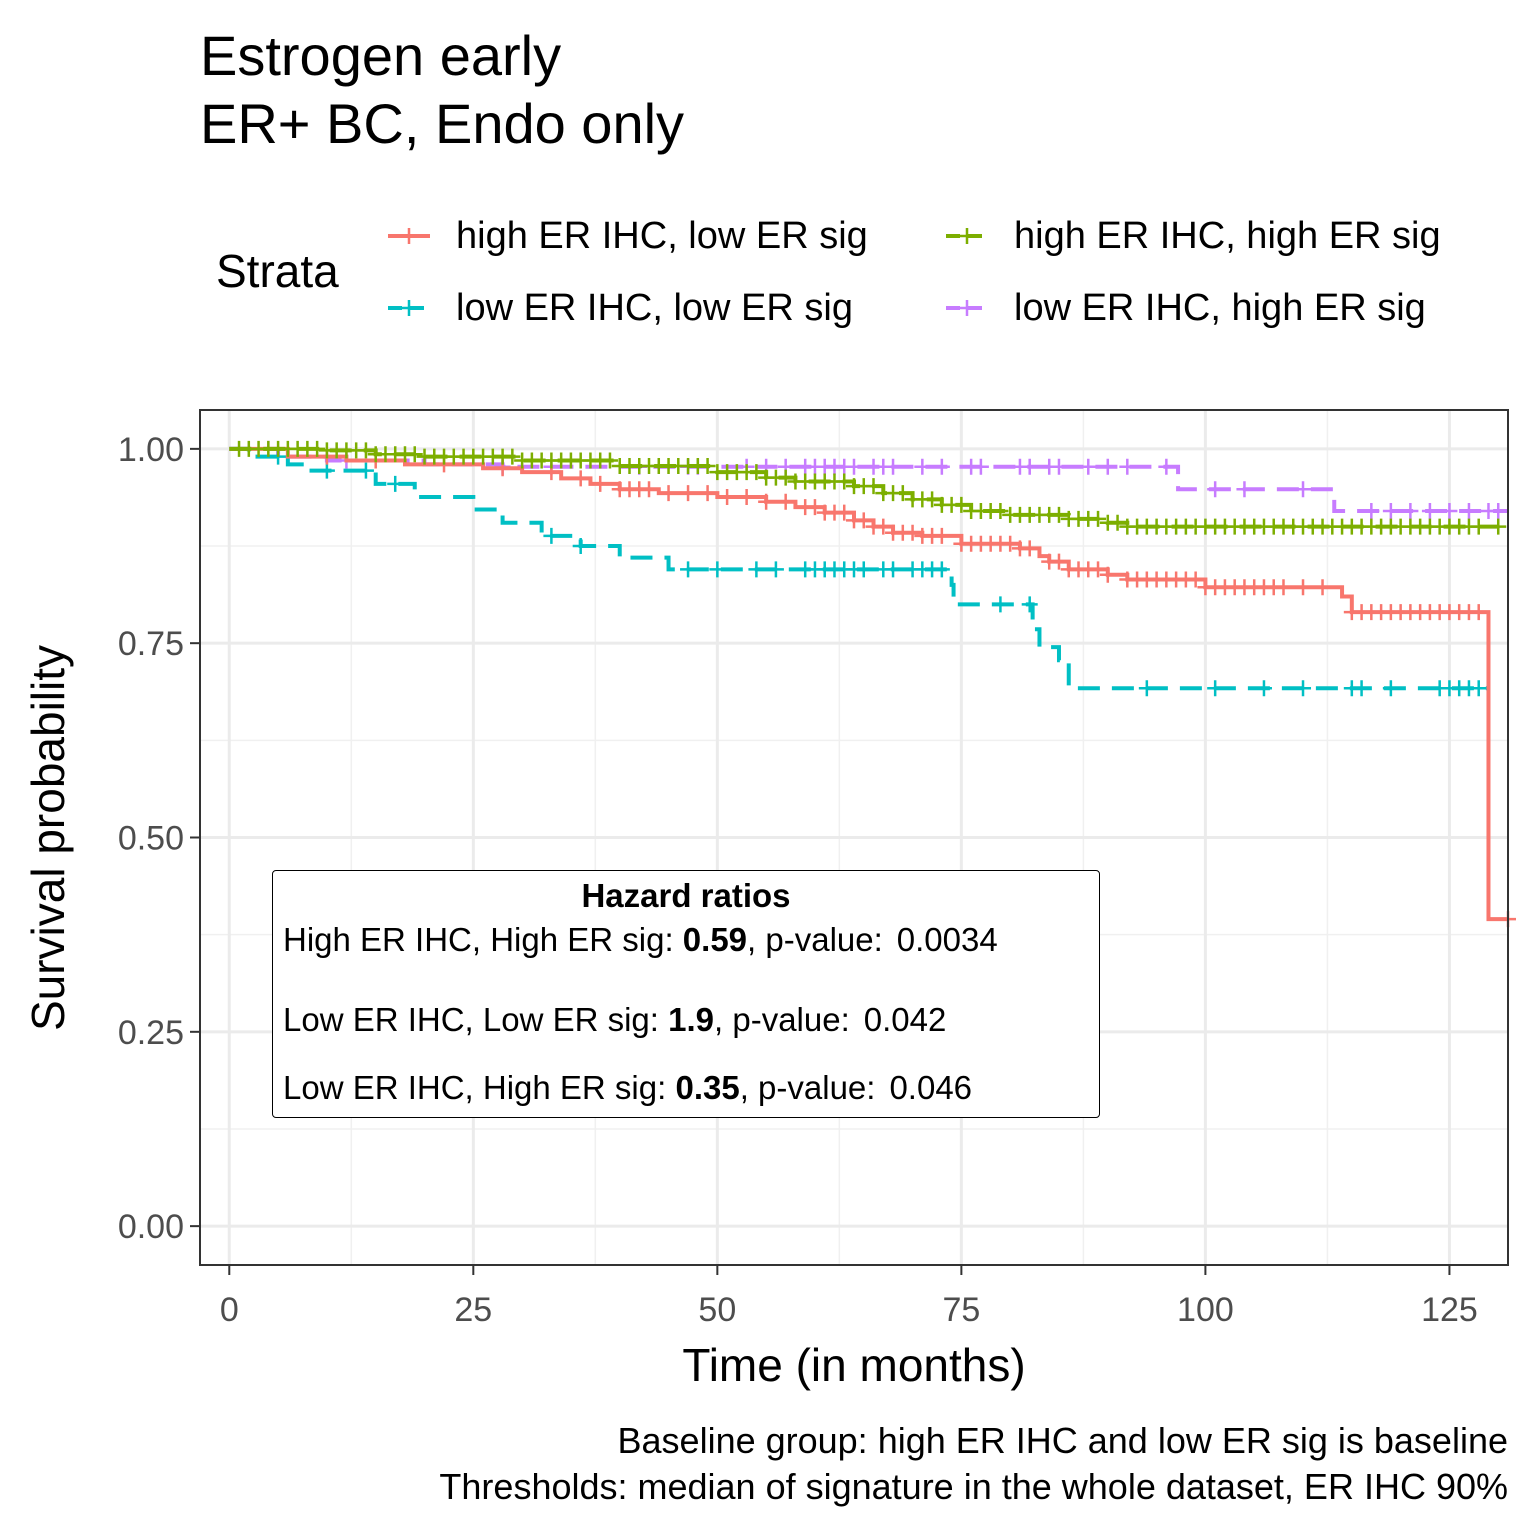  What do you see at coordinates (947, 939) in the screenshot?
I see `hazard-p-value: 0.0034` at bounding box center [947, 939].